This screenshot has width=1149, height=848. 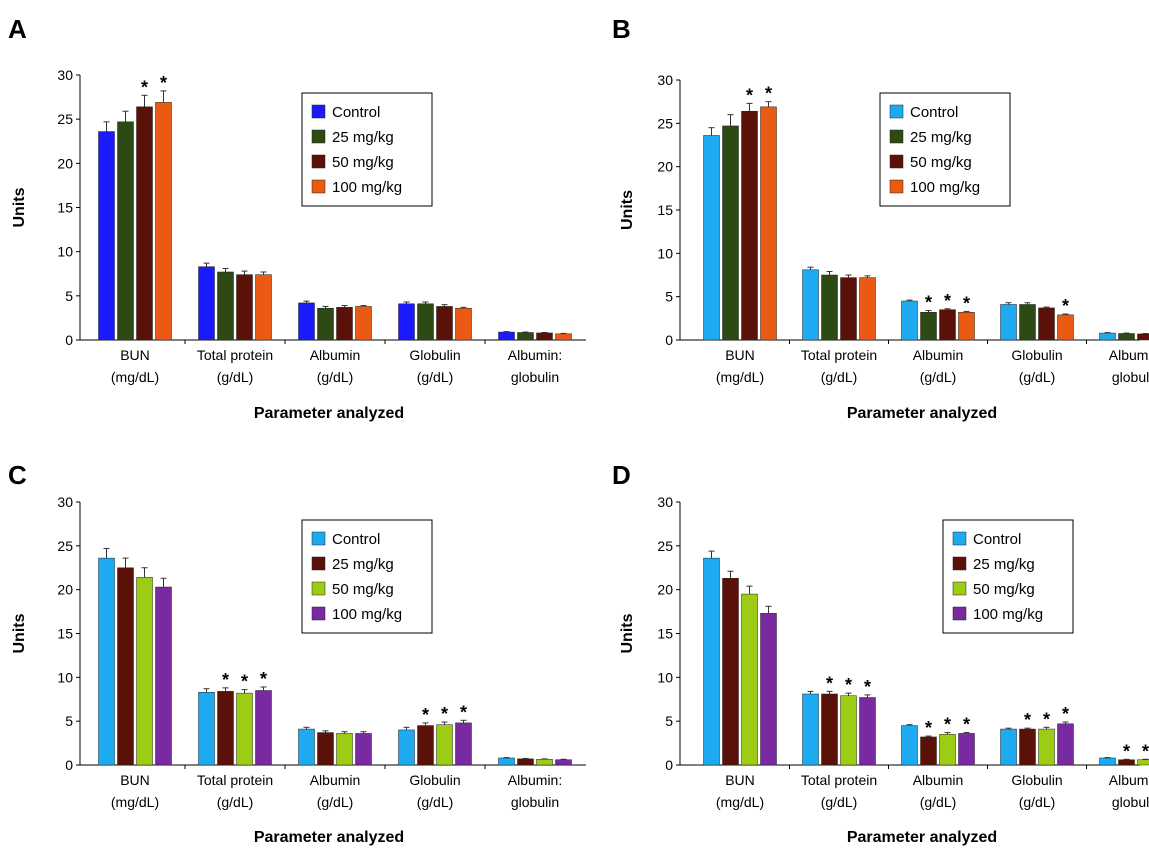 What do you see at coordinates (621, 475) in the screenshot?
I see `panel-letter: D` at bounding box center [621, 475].